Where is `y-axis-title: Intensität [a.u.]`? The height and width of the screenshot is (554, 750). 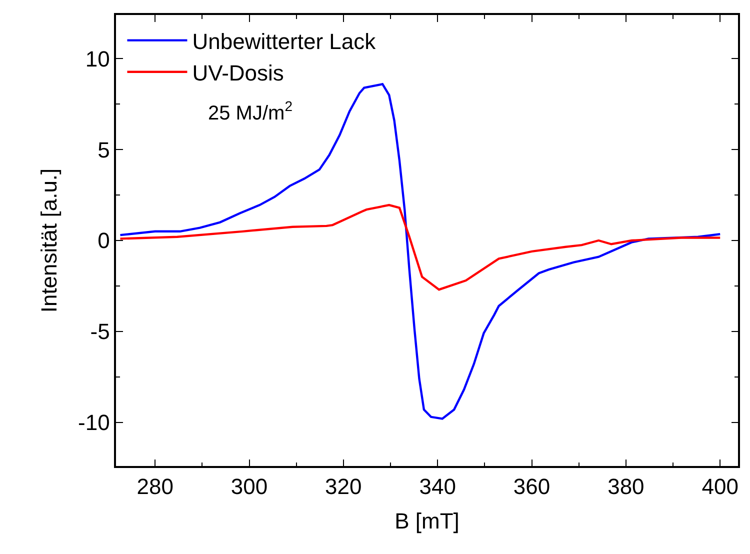 y-axis-title: Intensität [a.u.] is located at coordinates (49, 240).